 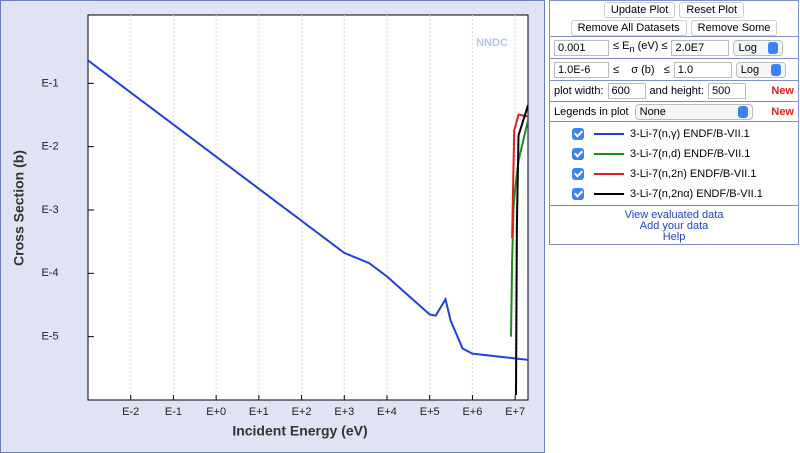 I want to click on energy-min: 0.001, so click(x=581, y=47).